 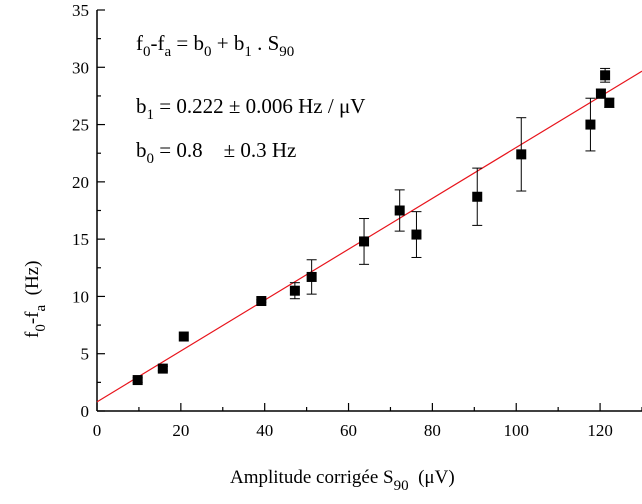 I want to click on x-tick-label: 100, so click(x=516, y=430).